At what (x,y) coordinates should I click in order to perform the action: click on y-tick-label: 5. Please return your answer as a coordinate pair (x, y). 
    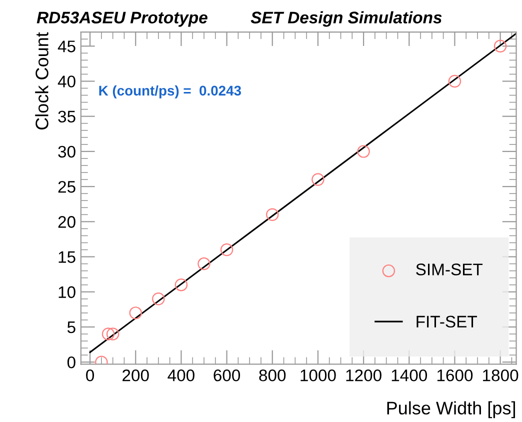
    Looking at the image, I should click on (71, 328).